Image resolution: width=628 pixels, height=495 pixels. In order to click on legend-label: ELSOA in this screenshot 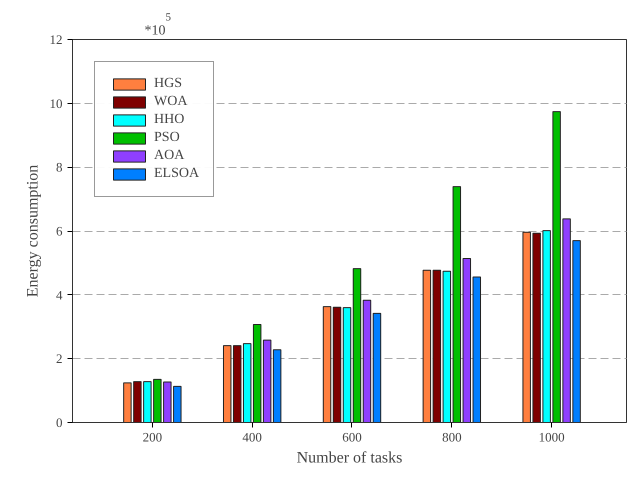, I will do `click(177, 174)`.